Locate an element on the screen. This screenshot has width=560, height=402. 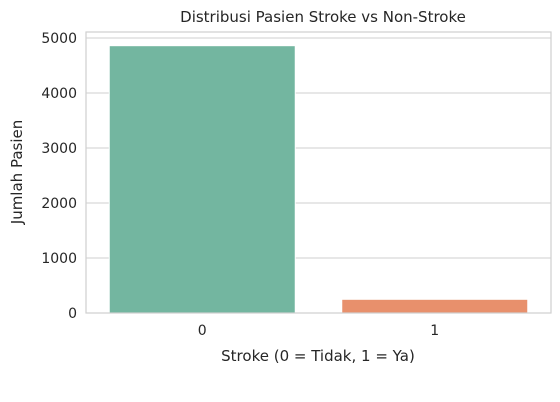
x-axis-label: Stroke (0 = Tidak, 1 = Ya) is located at coordinates (318, 356).